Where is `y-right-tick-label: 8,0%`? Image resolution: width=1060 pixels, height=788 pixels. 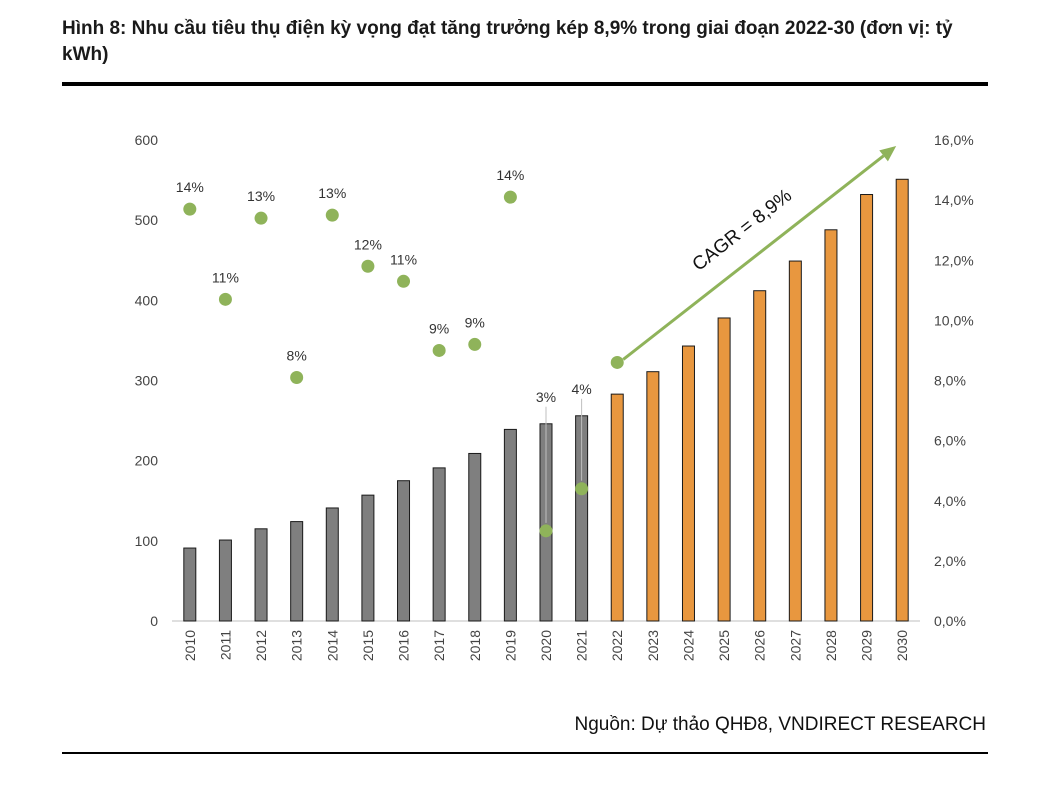
y-right-tick-label: 8,0% is located at coordinates (950, 381).